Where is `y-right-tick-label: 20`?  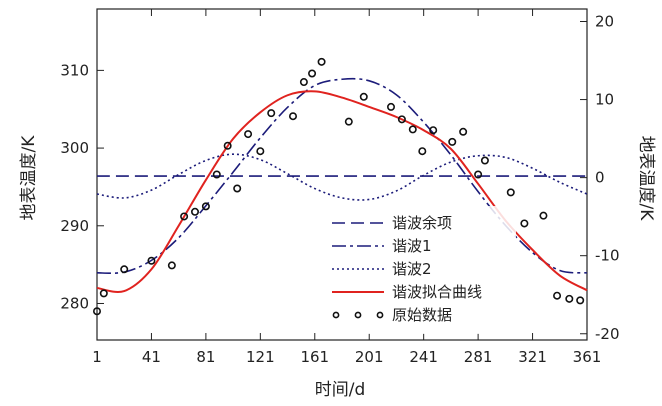
y-right-tick-label: 20 is located at coordinates (604, 21).